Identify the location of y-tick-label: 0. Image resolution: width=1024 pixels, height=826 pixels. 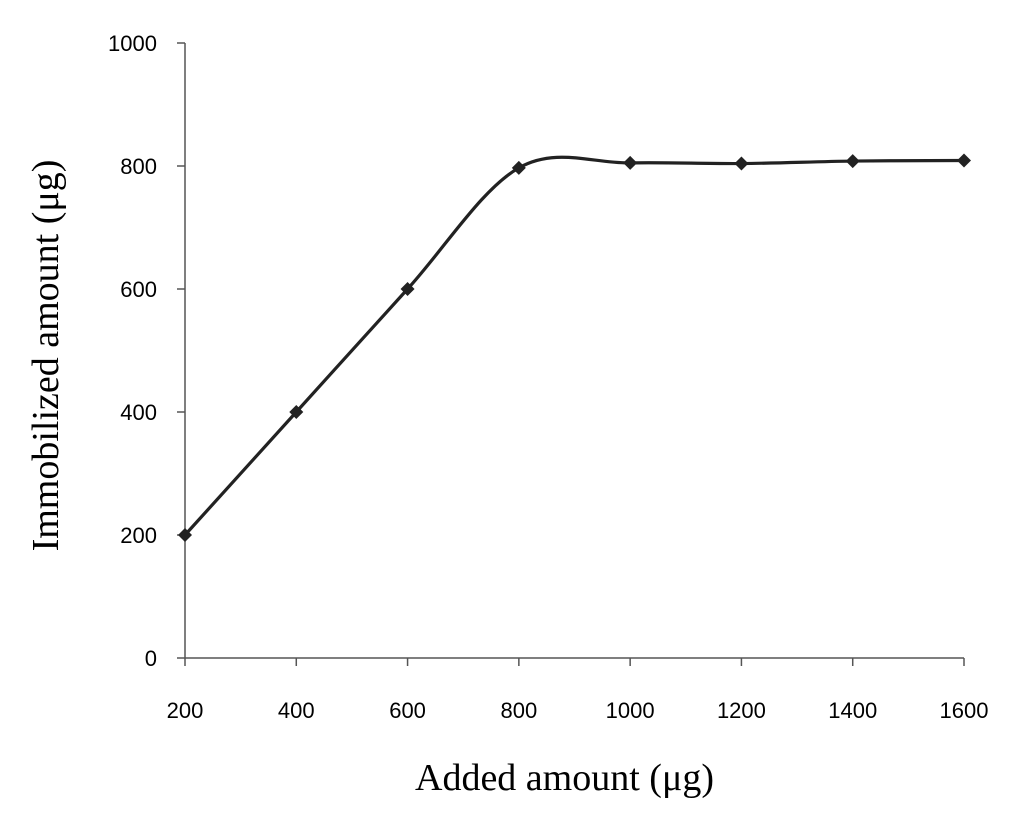
(151, 658).